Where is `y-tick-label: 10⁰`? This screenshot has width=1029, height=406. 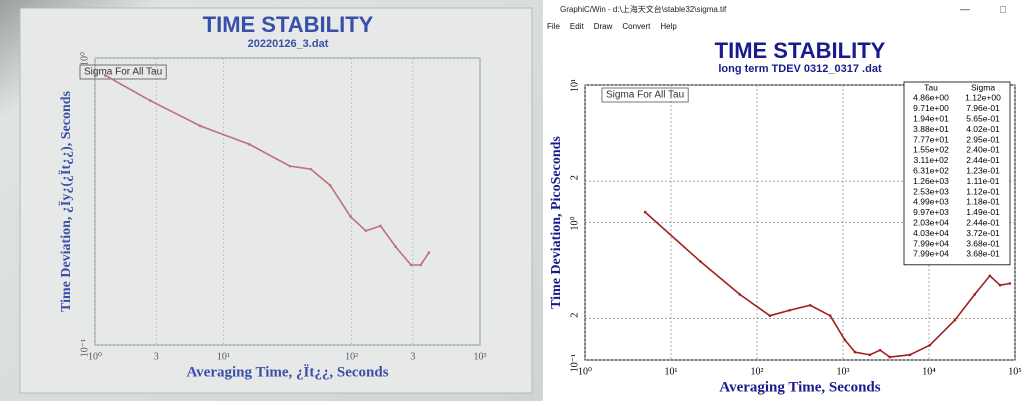
y-tick-label: 10⁰ is located at coordinates (84, 59).